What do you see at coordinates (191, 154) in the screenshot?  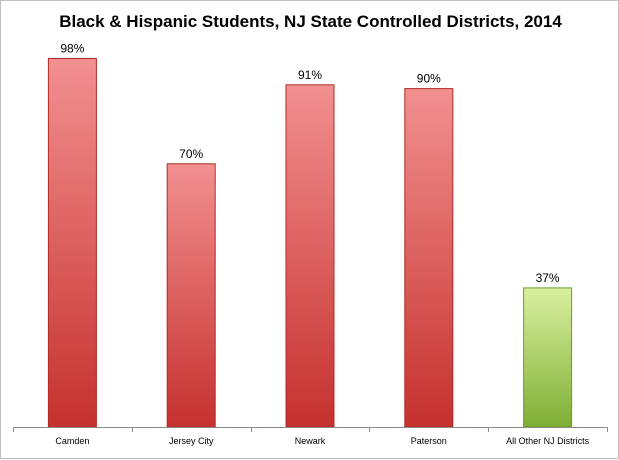 I see `data-label-jersey-city: 70%` at bounding box center [191, 154].